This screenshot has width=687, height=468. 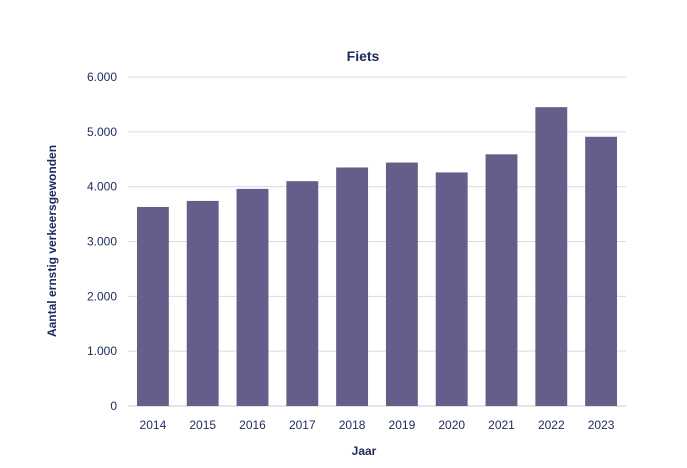 What do you see at coordinates (52, 241) in the screenshot?
I see `y-axis-label: Aantal ernstig verkeersgewonden` at bounding box center [52, 241].